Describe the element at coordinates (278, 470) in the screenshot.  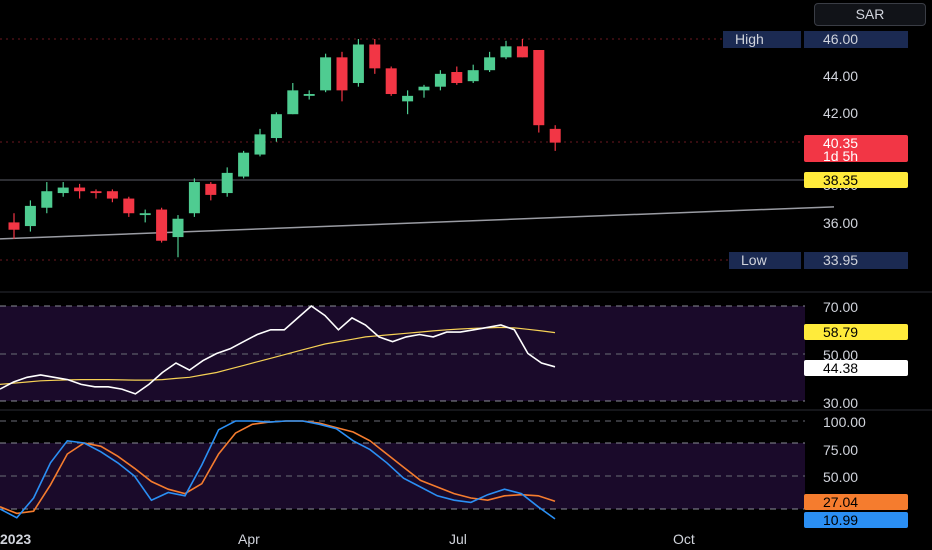
I see `stoch-k-line` at that location.